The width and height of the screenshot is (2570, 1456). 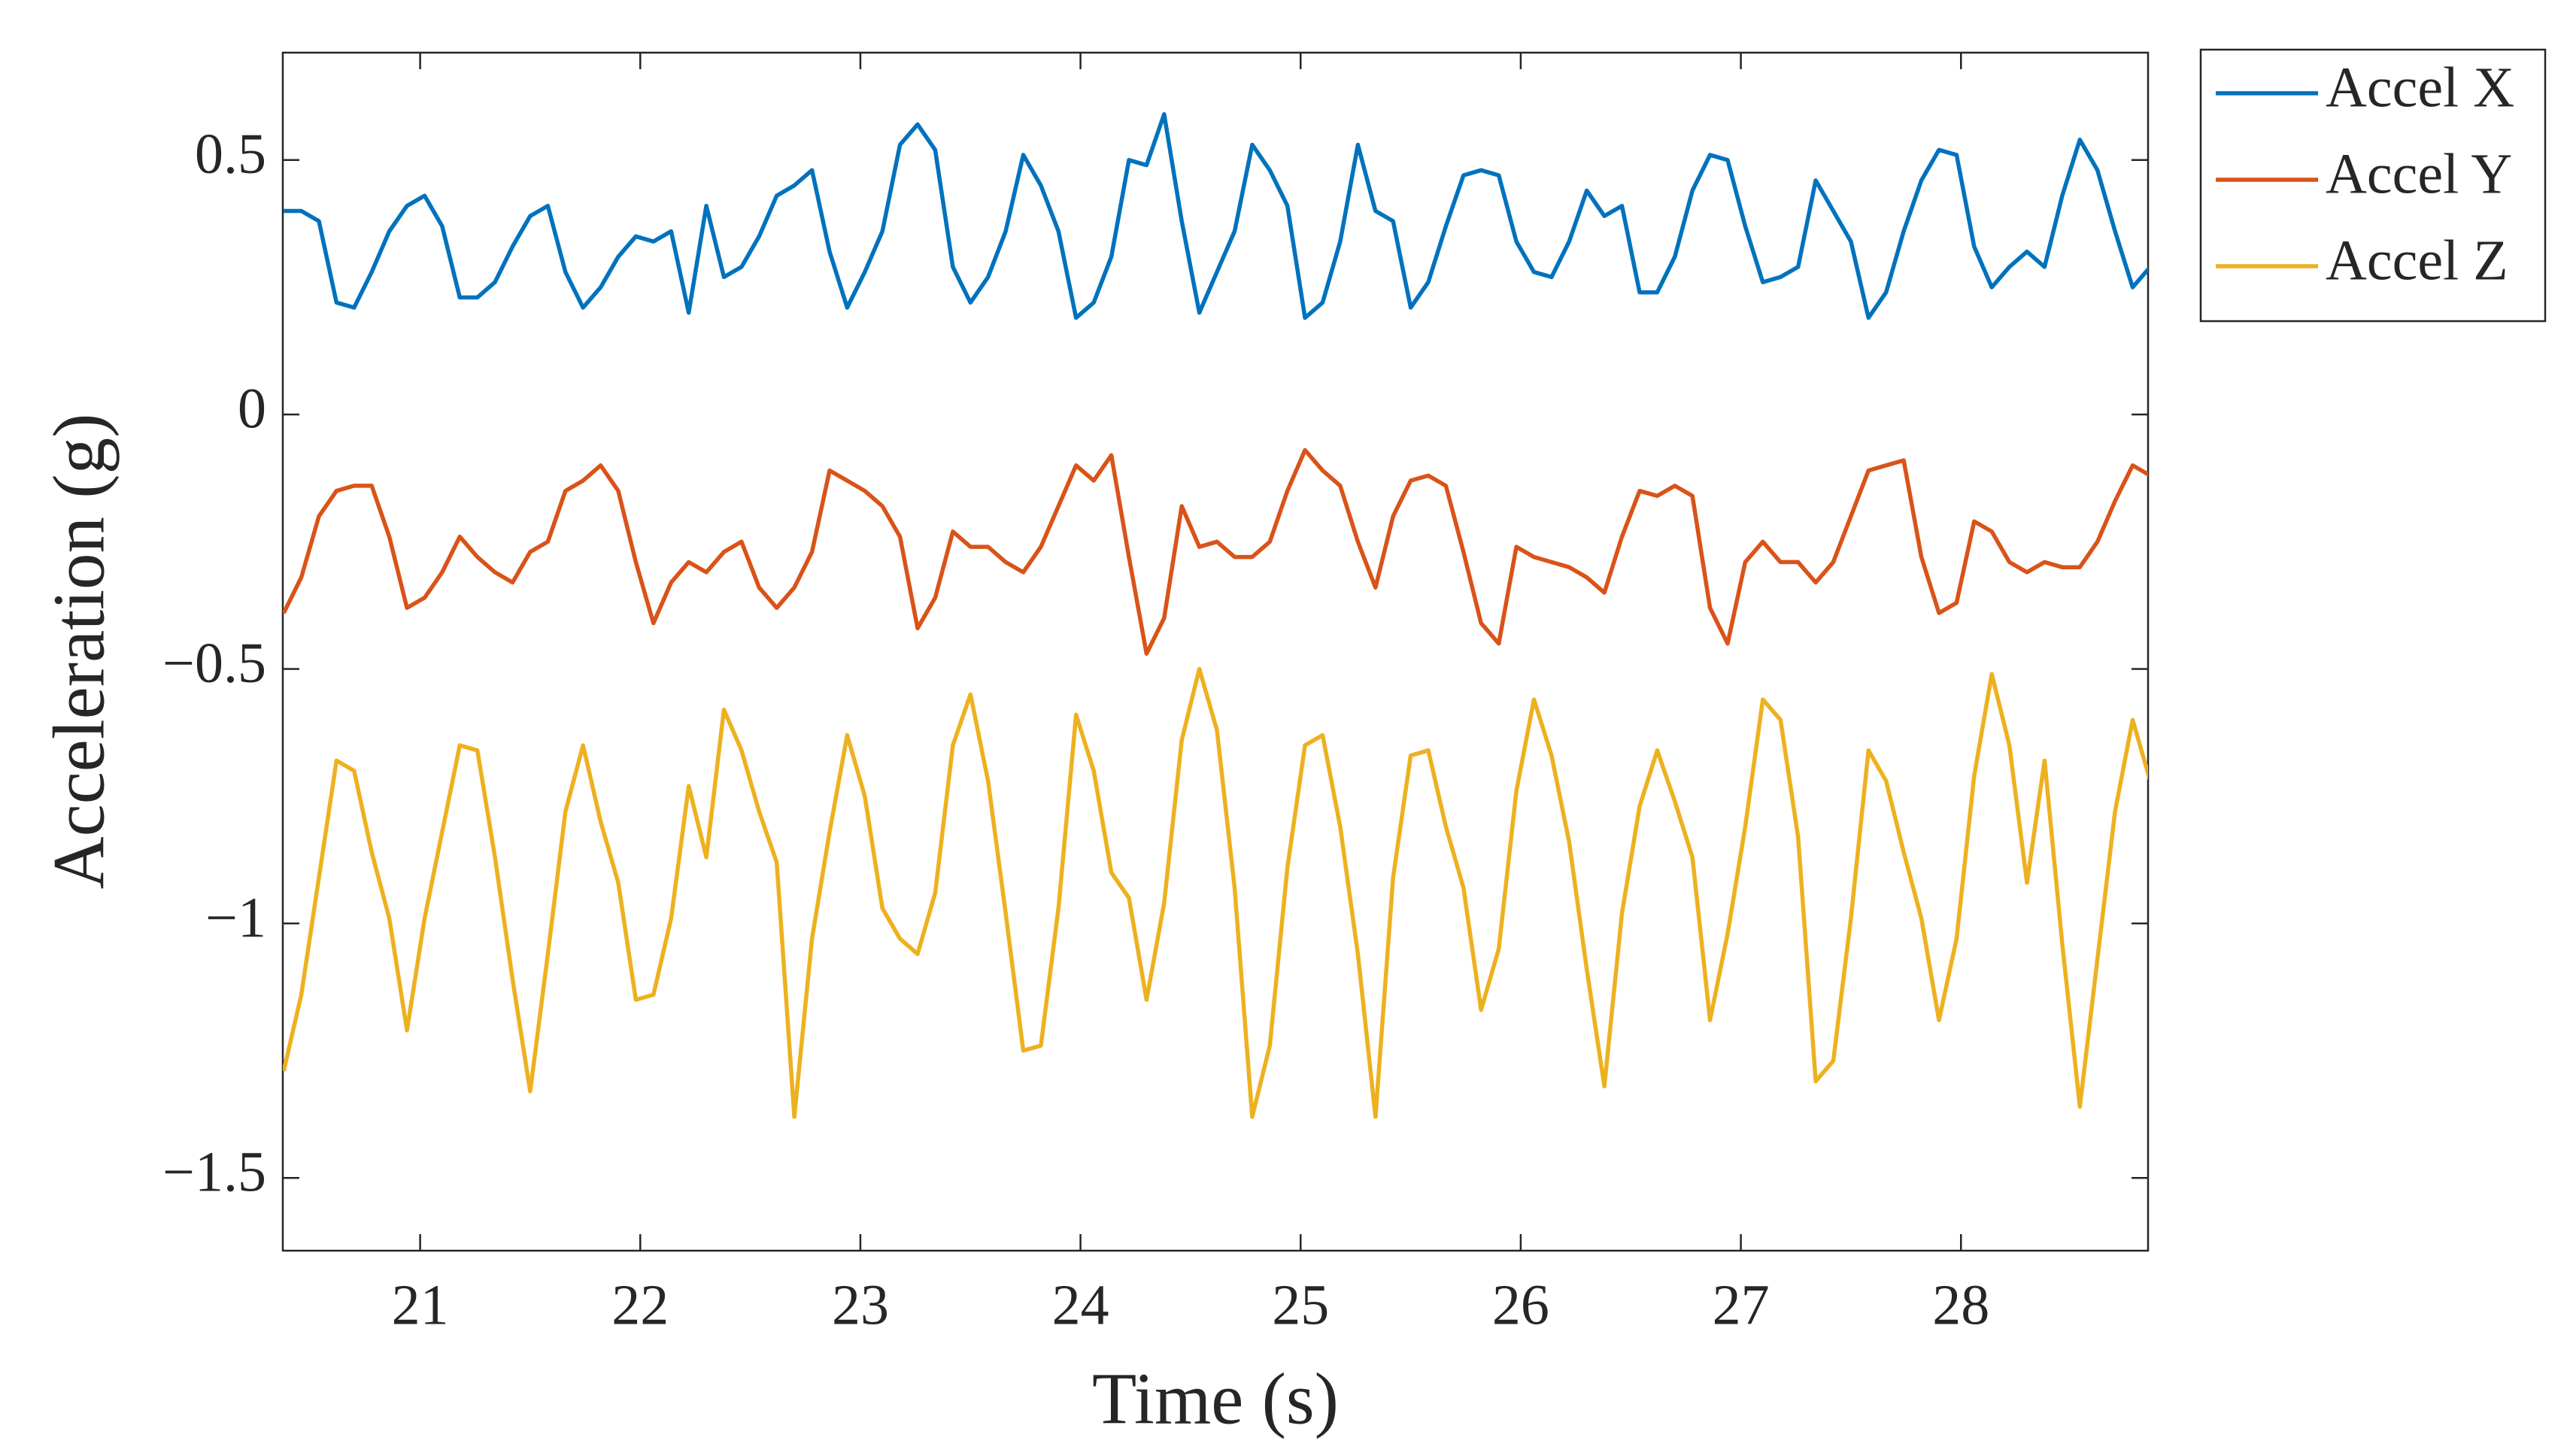 What do you see at coordinates (640, 1304) in the screenshot?
I see `x-tick-label: 22` at bounding box center [640, 1304].